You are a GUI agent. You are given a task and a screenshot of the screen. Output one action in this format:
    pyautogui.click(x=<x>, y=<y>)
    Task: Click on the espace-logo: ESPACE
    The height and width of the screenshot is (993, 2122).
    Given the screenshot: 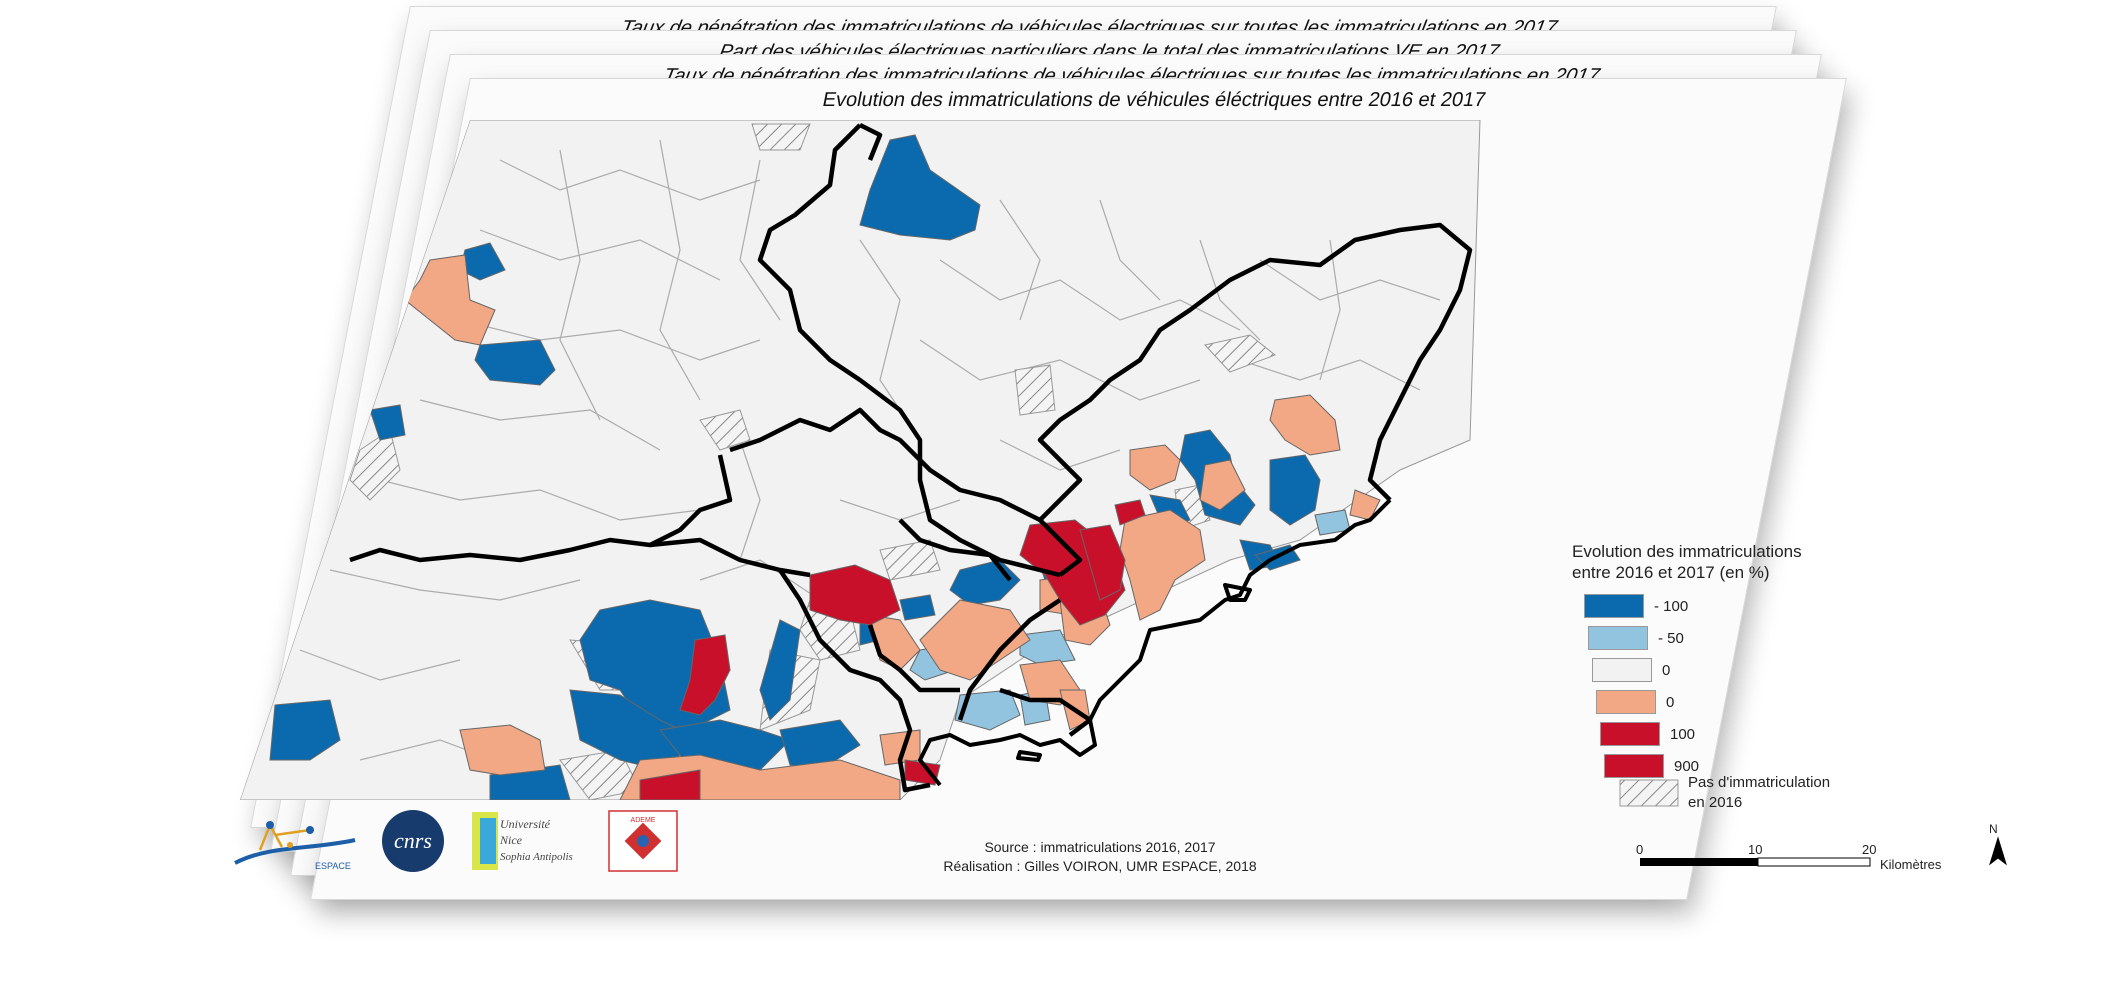 What is the action you would take?
    pyautogui.click(x=295, y=840)
    